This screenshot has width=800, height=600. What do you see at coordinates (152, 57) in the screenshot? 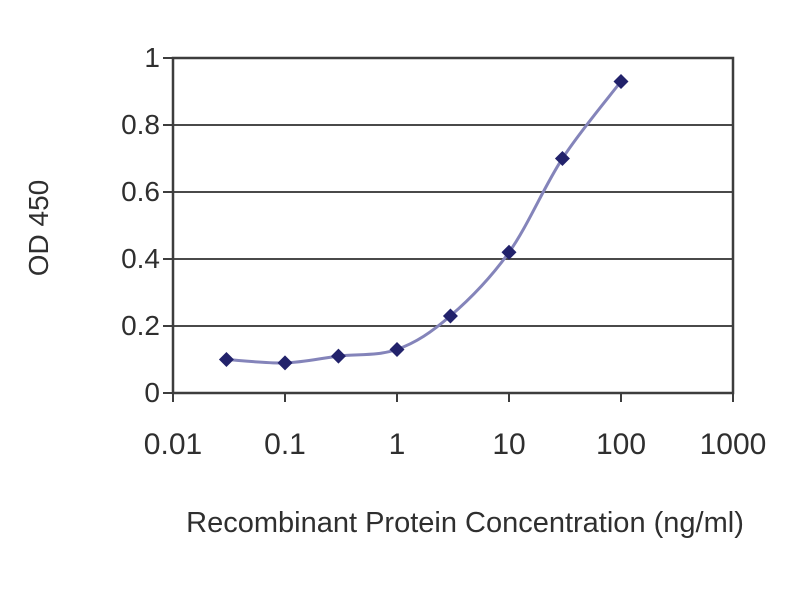
I see `y-tick-label: 1` at bounding box center [152, 57].